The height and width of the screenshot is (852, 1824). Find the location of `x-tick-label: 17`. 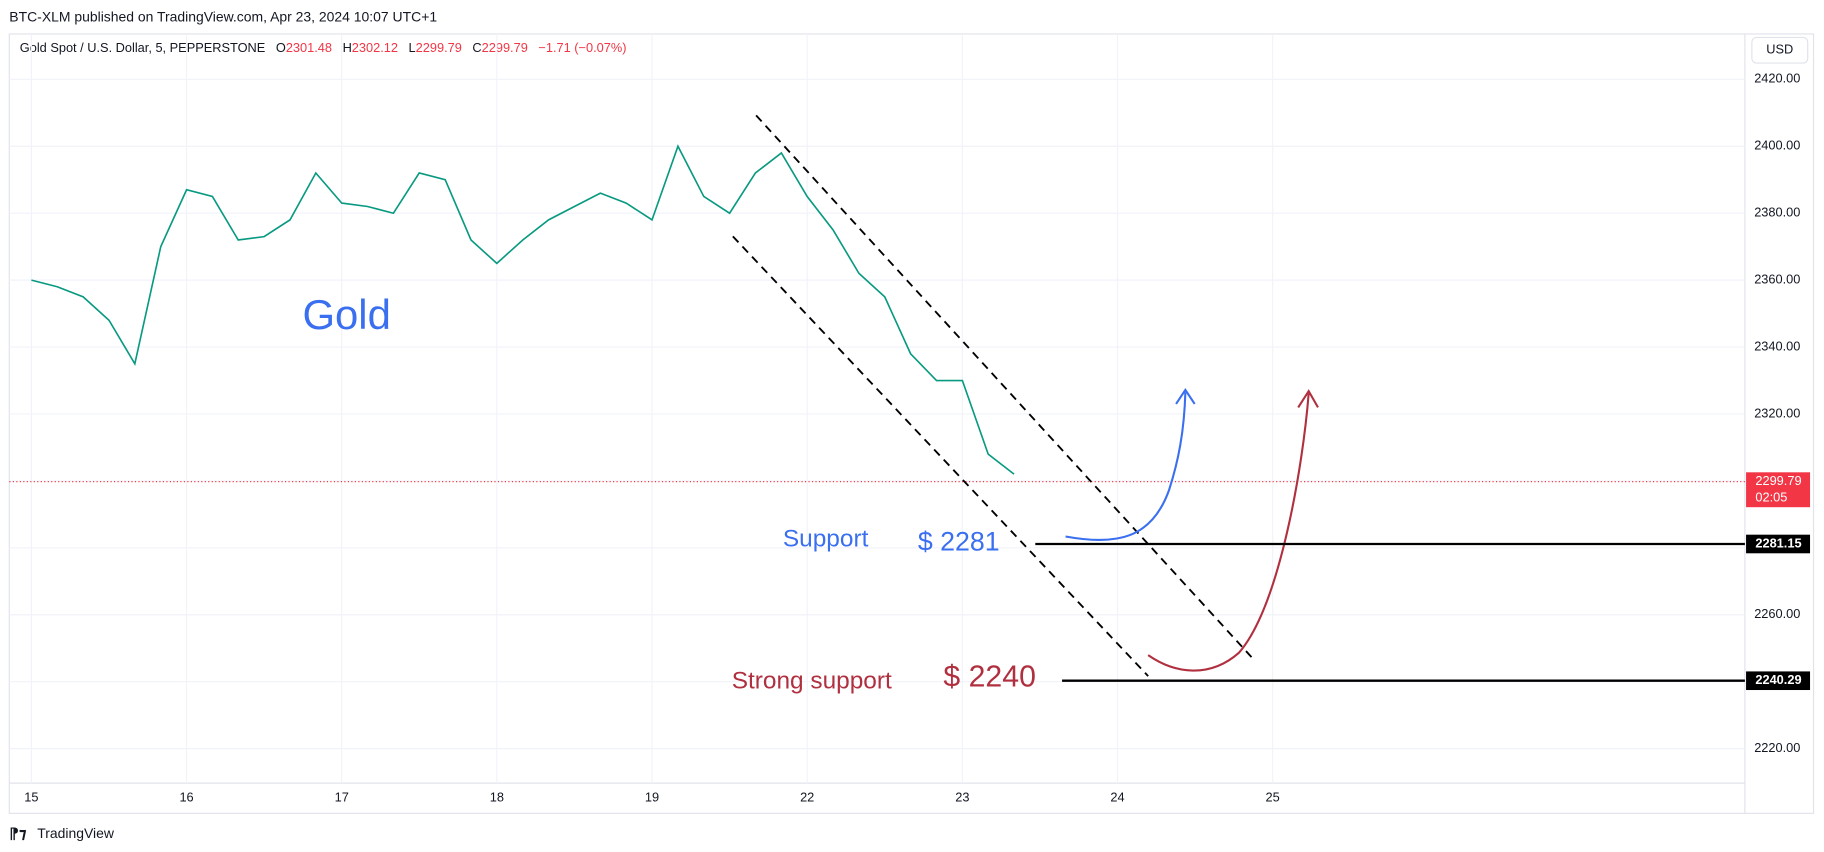

x-tick-label: 17 is located at coordinates (342, 797).